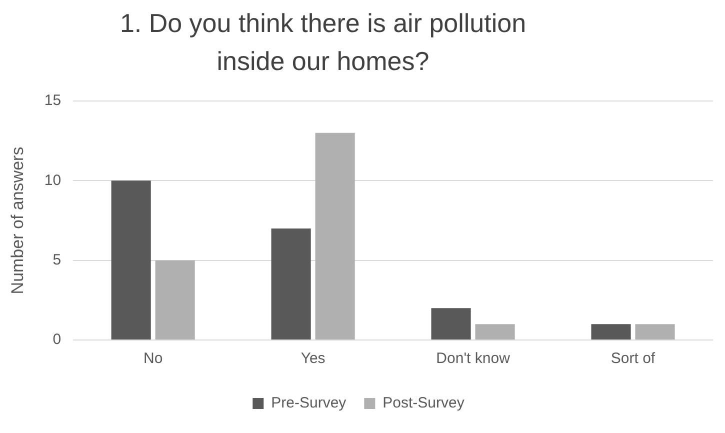 The height and width of the screenshot is (433, 725). What do you see at coordinates (153, 359) in the screenshot?
I see `x-tick-label: No` at bounding box center [153, 359].